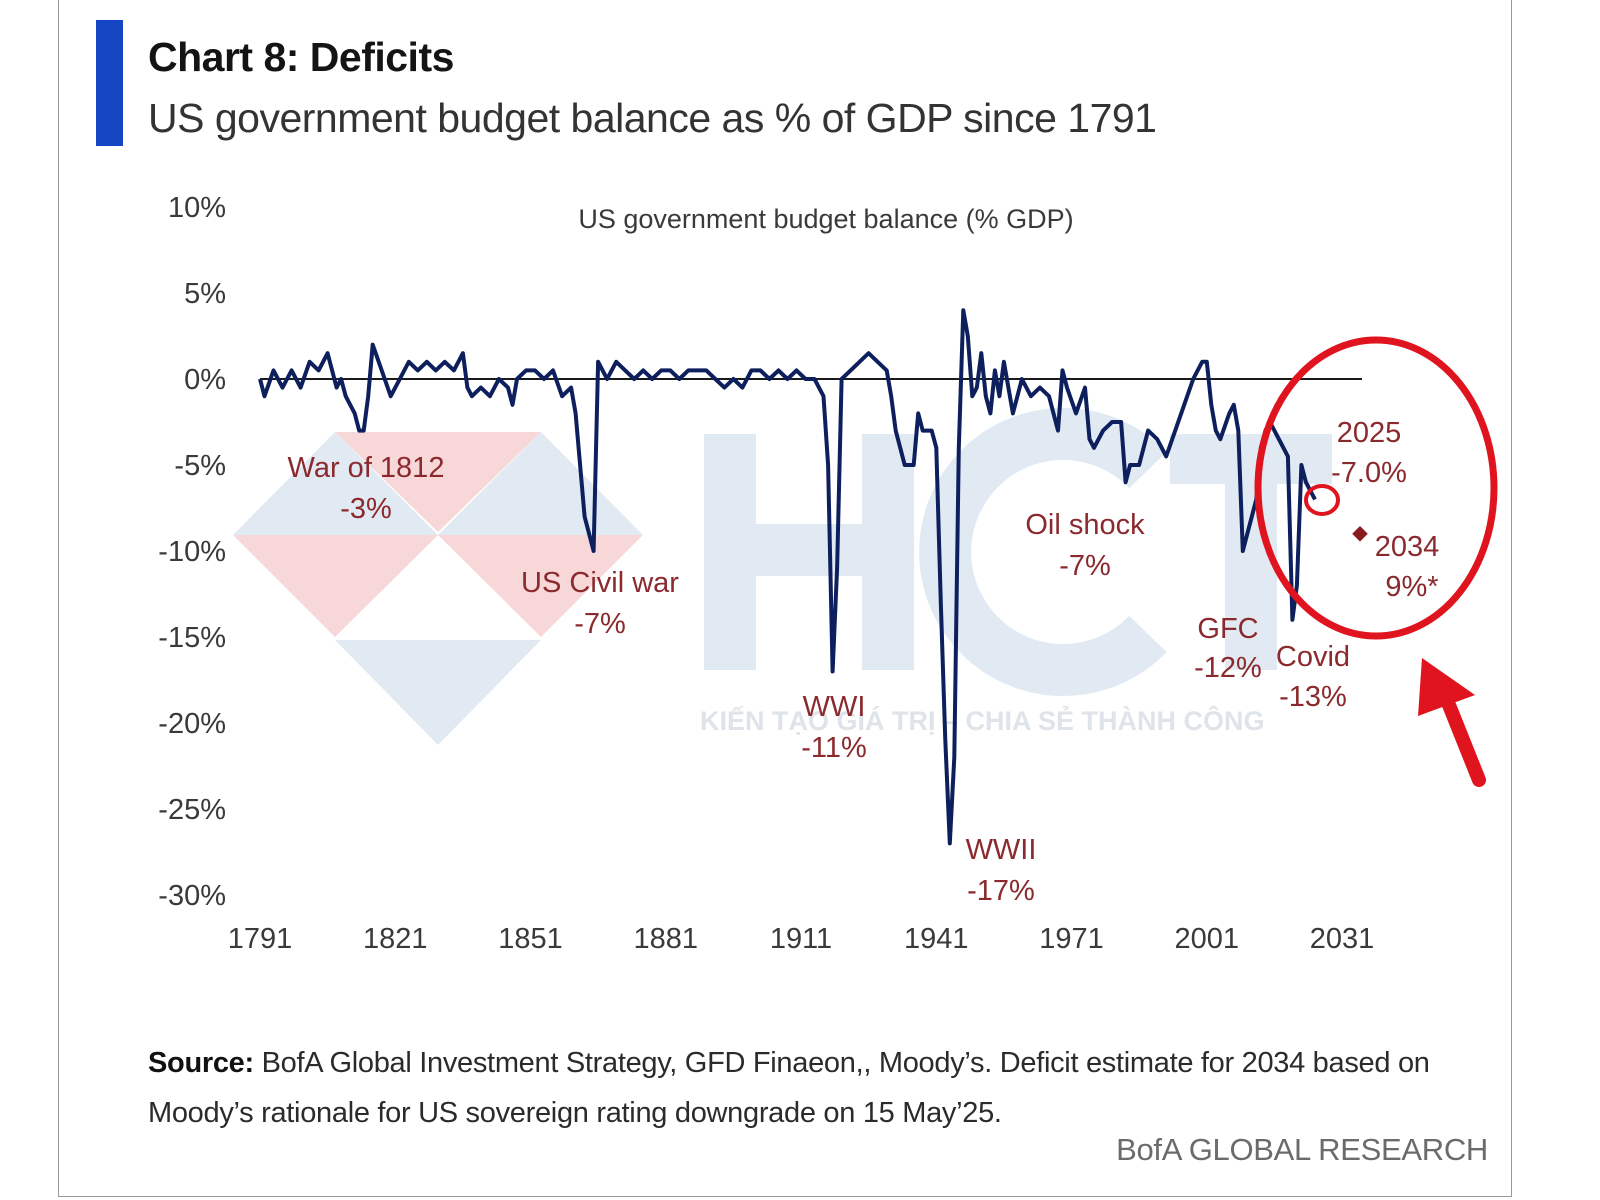  What do you see at coordinates (205, 294) in the screenshot?
I see `y-tick-label: 5%` at bounding box center [205, 294].